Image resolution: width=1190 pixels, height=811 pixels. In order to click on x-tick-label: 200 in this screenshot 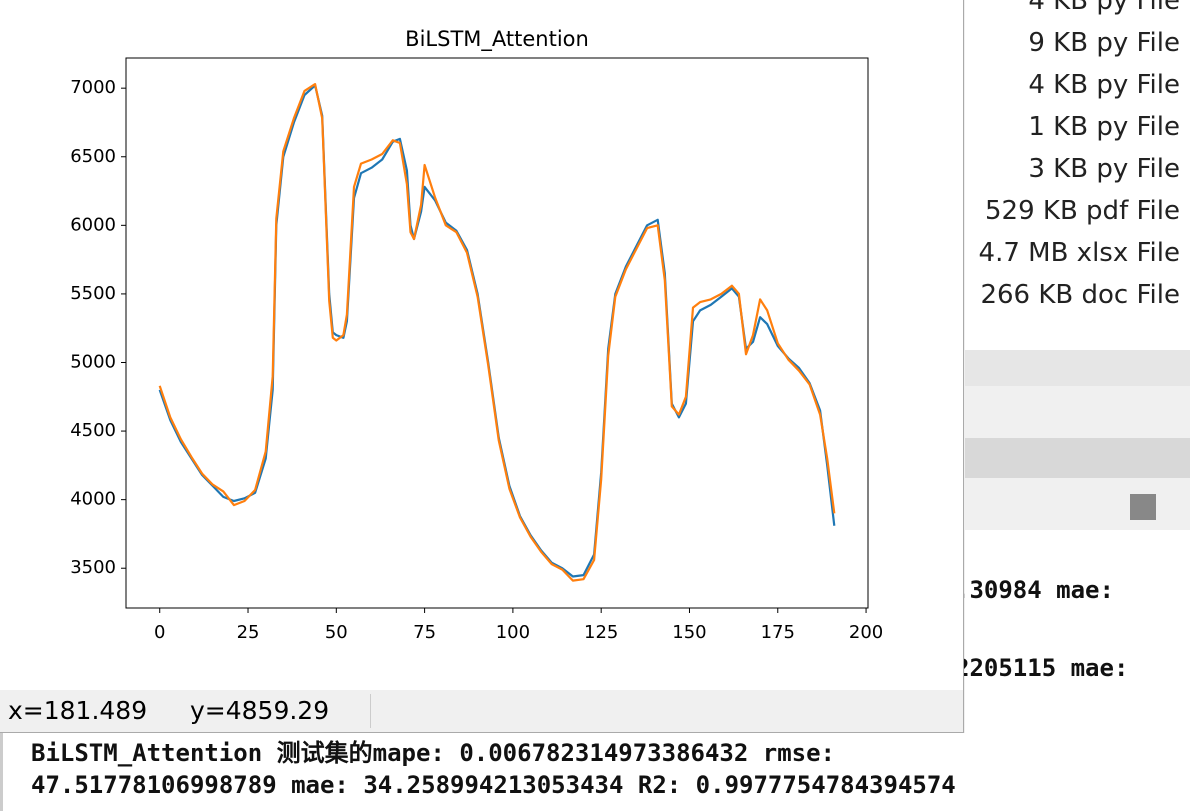, I will do `click(866, 632)`.